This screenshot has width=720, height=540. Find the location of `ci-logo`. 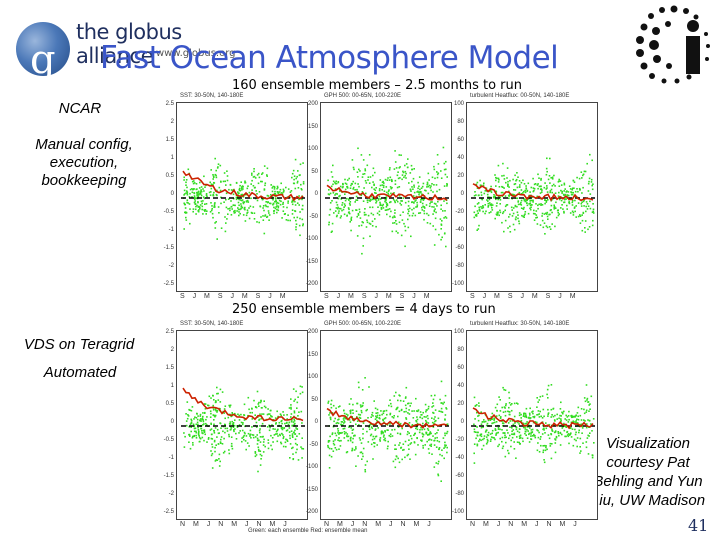

ci-logo is located at coordinates (673, 44).